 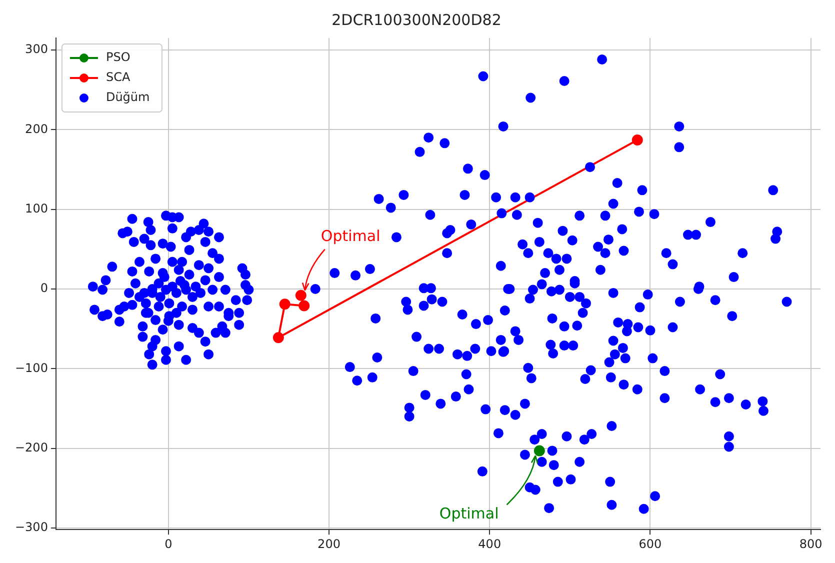 I want to click on legend-label: Düğüm, so click(x=128, y=97).